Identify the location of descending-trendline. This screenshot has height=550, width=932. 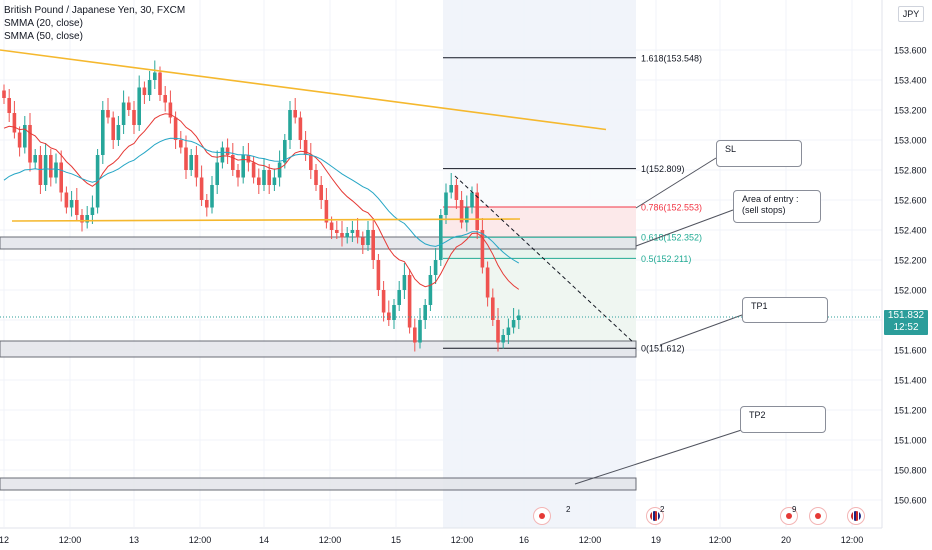
(303, 90).